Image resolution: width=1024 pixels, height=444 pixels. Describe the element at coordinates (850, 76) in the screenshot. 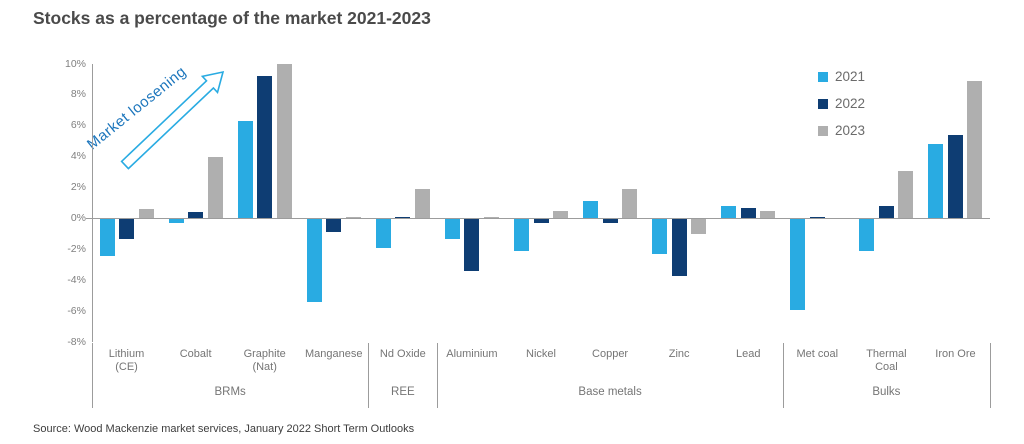

I see `legend-label: 2021` at that location.